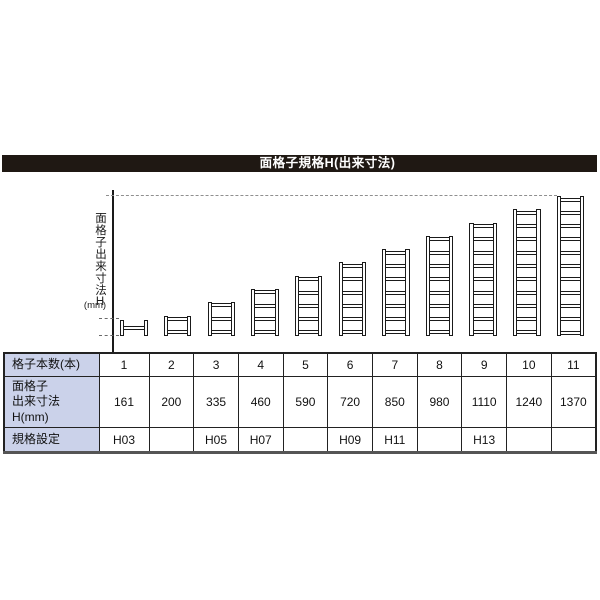  I want to click on table-cell: 850, so click(394, 402).